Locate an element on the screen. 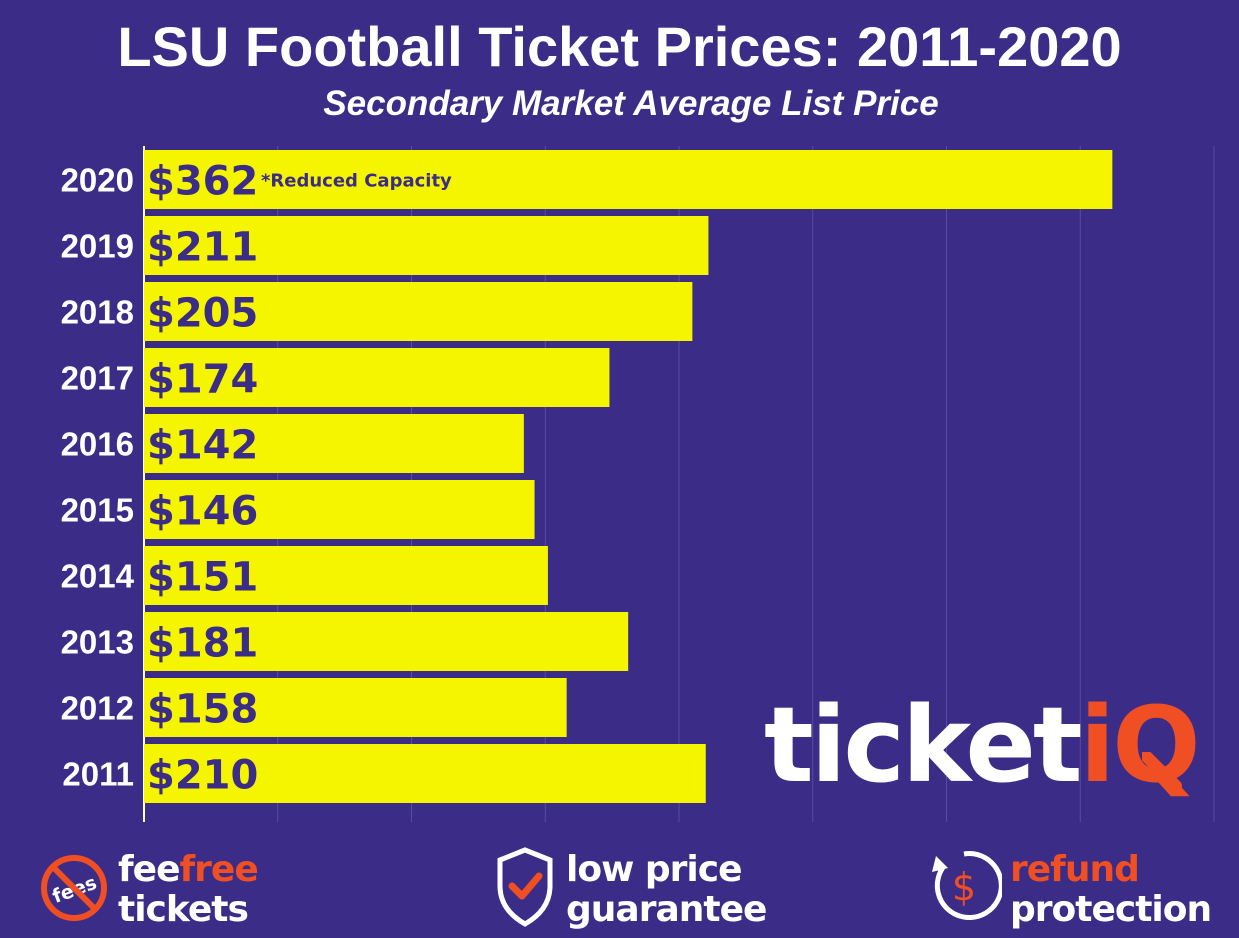  value-label-2020: $362 is located at coordinates (202, 182).